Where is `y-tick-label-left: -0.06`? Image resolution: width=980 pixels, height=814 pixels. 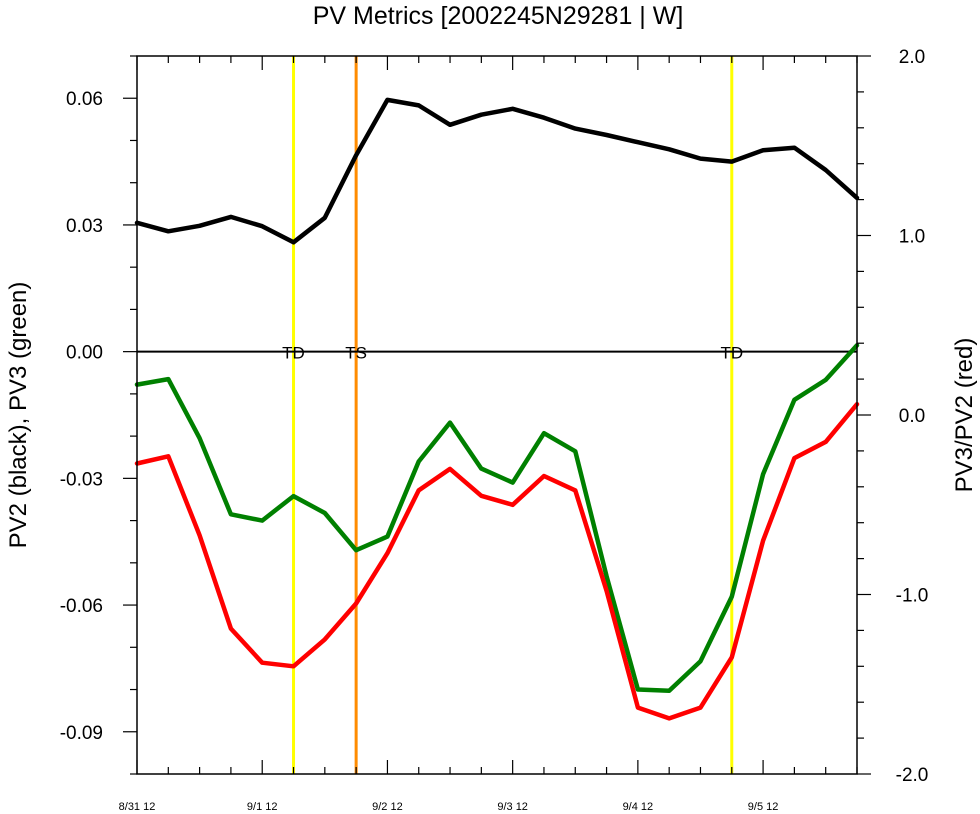
y-tick-label-left: -0.06 is located at coordinates (81, 606).